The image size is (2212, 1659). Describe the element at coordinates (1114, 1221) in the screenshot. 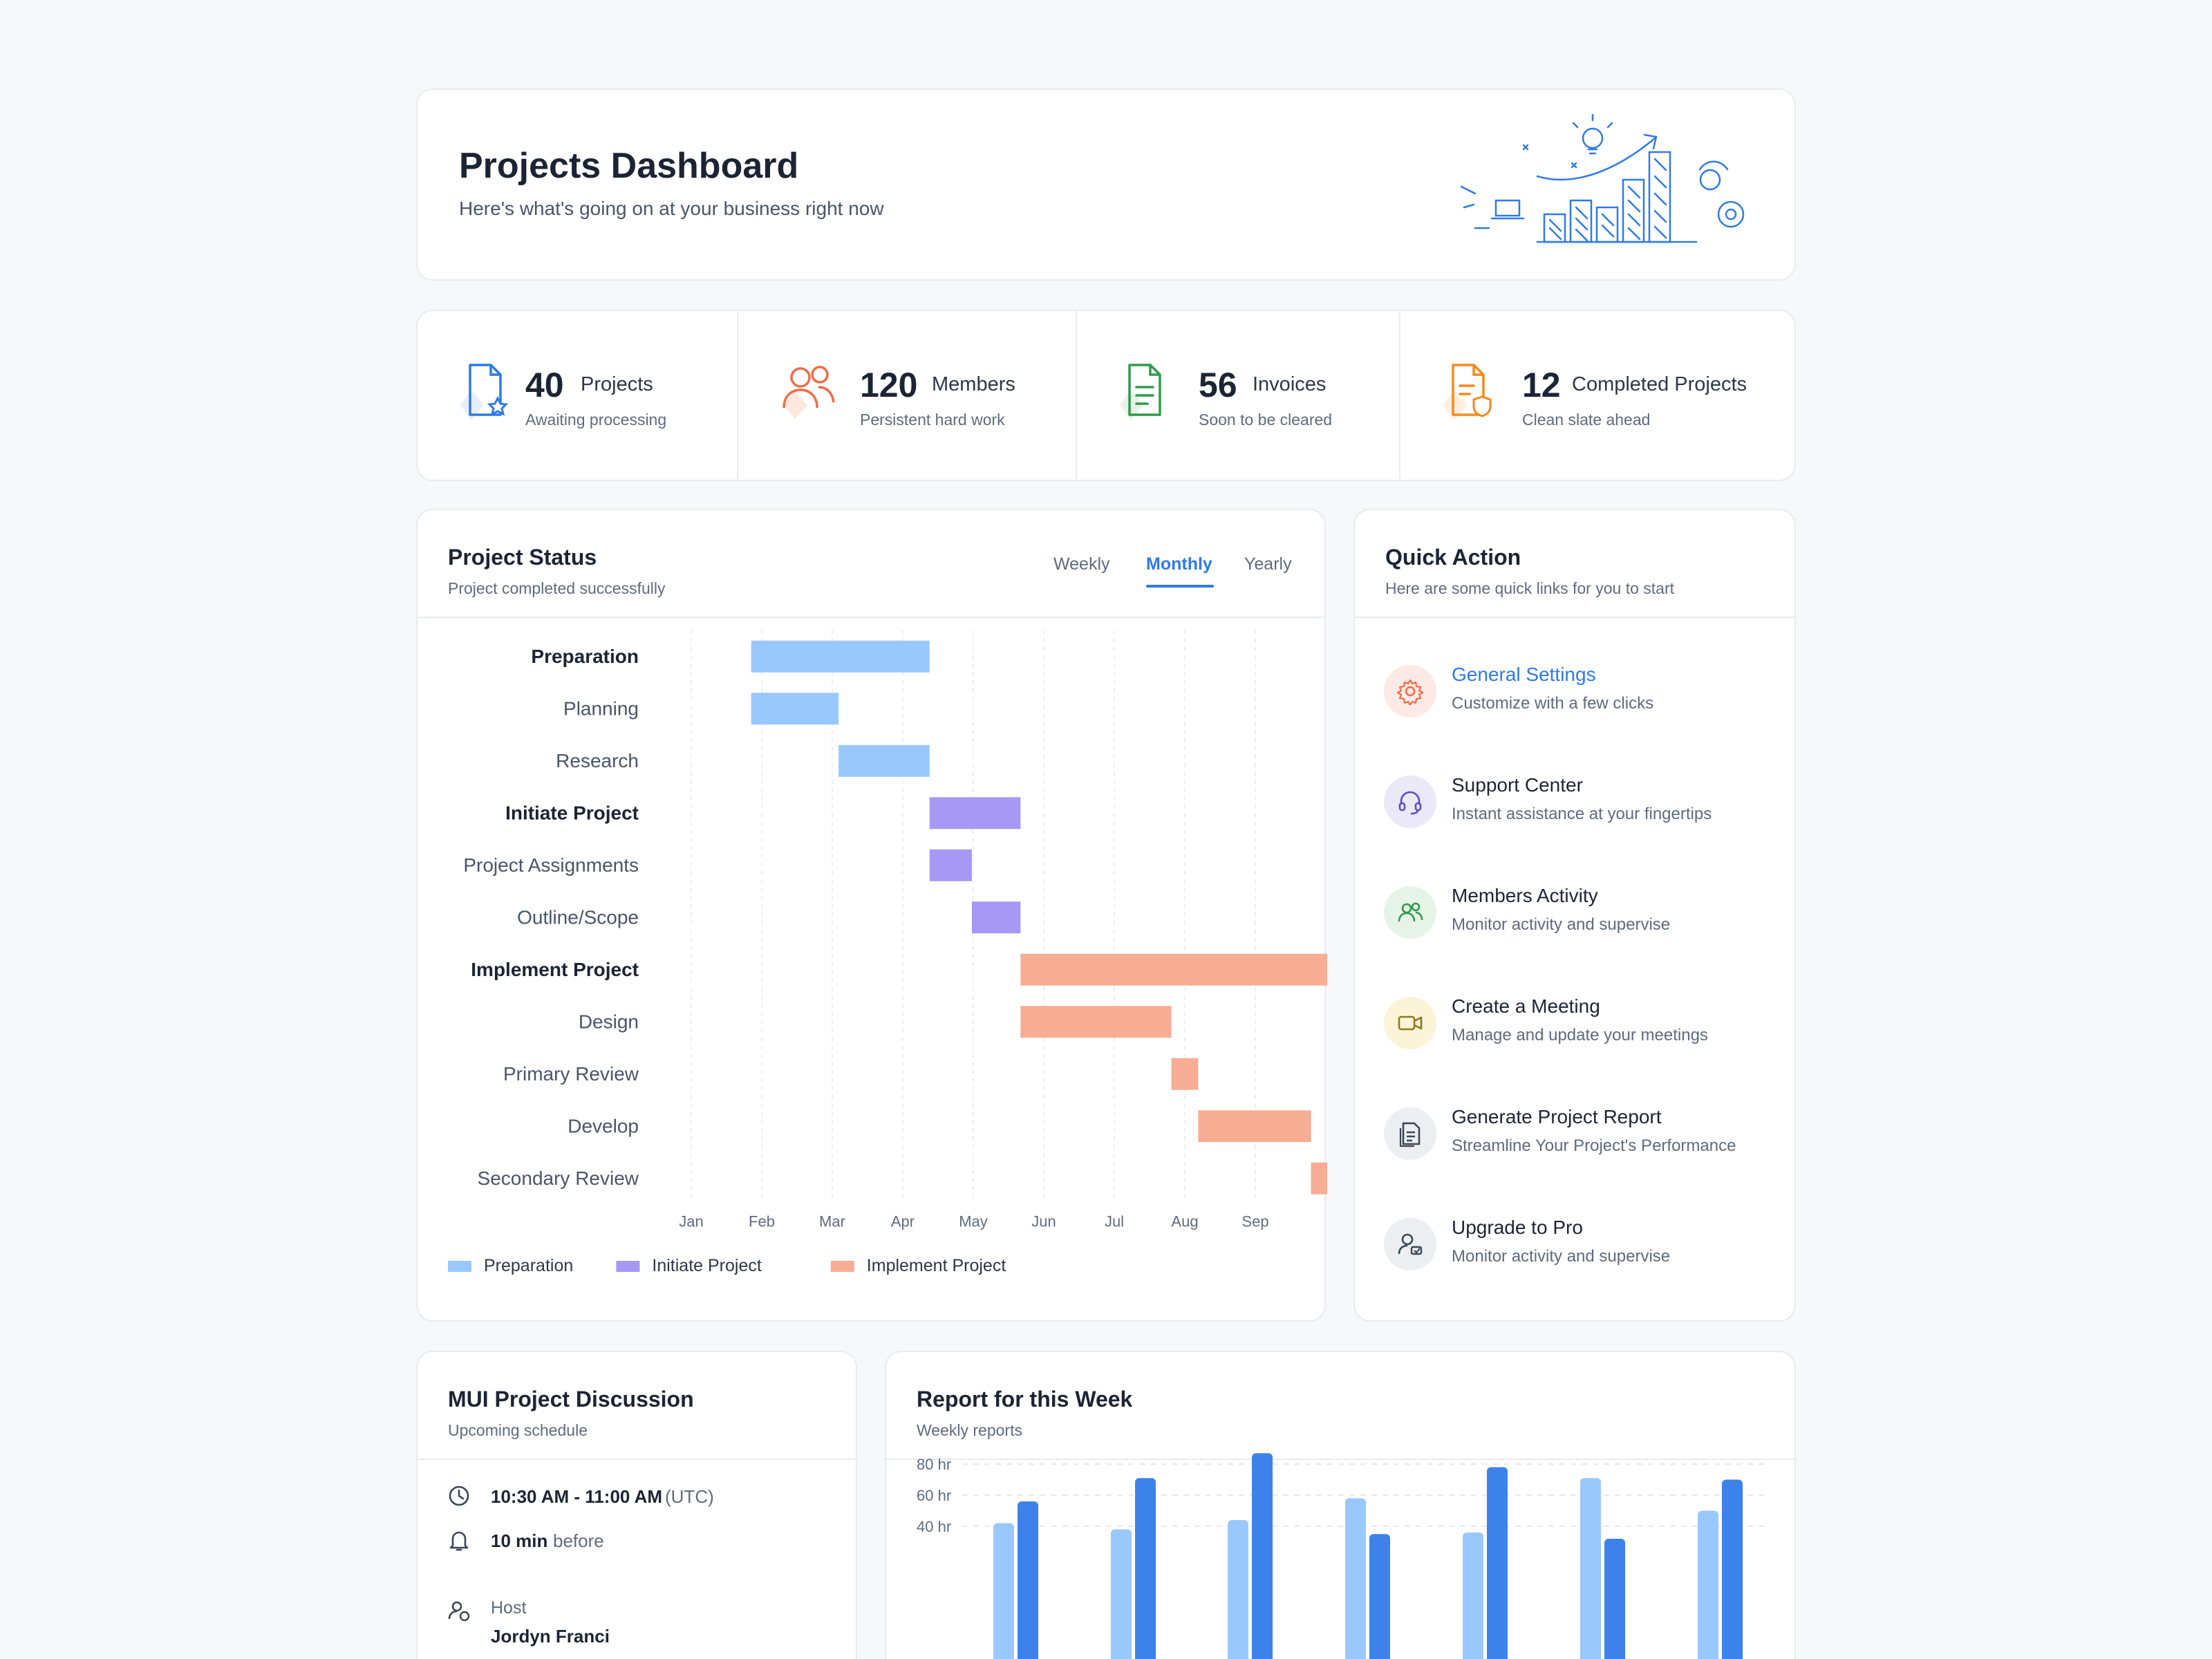

I see `gantt-x-tick: Jul` at that location.